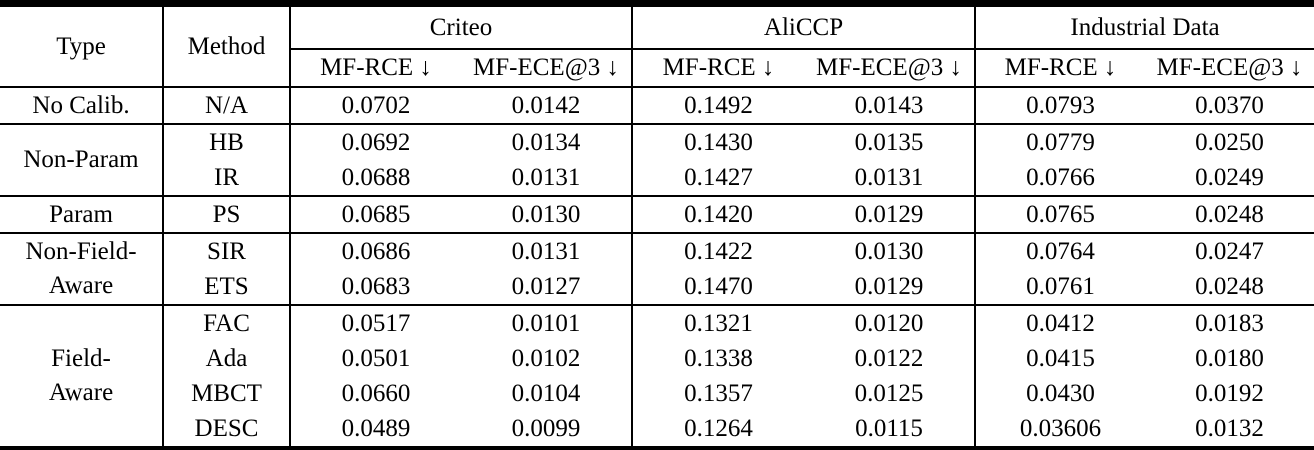 The height and width of the screenshot is (450, 1314). Describe the element at coordinates (890, 323) in the screenshot. I see `value-cell: 0.0120` at that location.